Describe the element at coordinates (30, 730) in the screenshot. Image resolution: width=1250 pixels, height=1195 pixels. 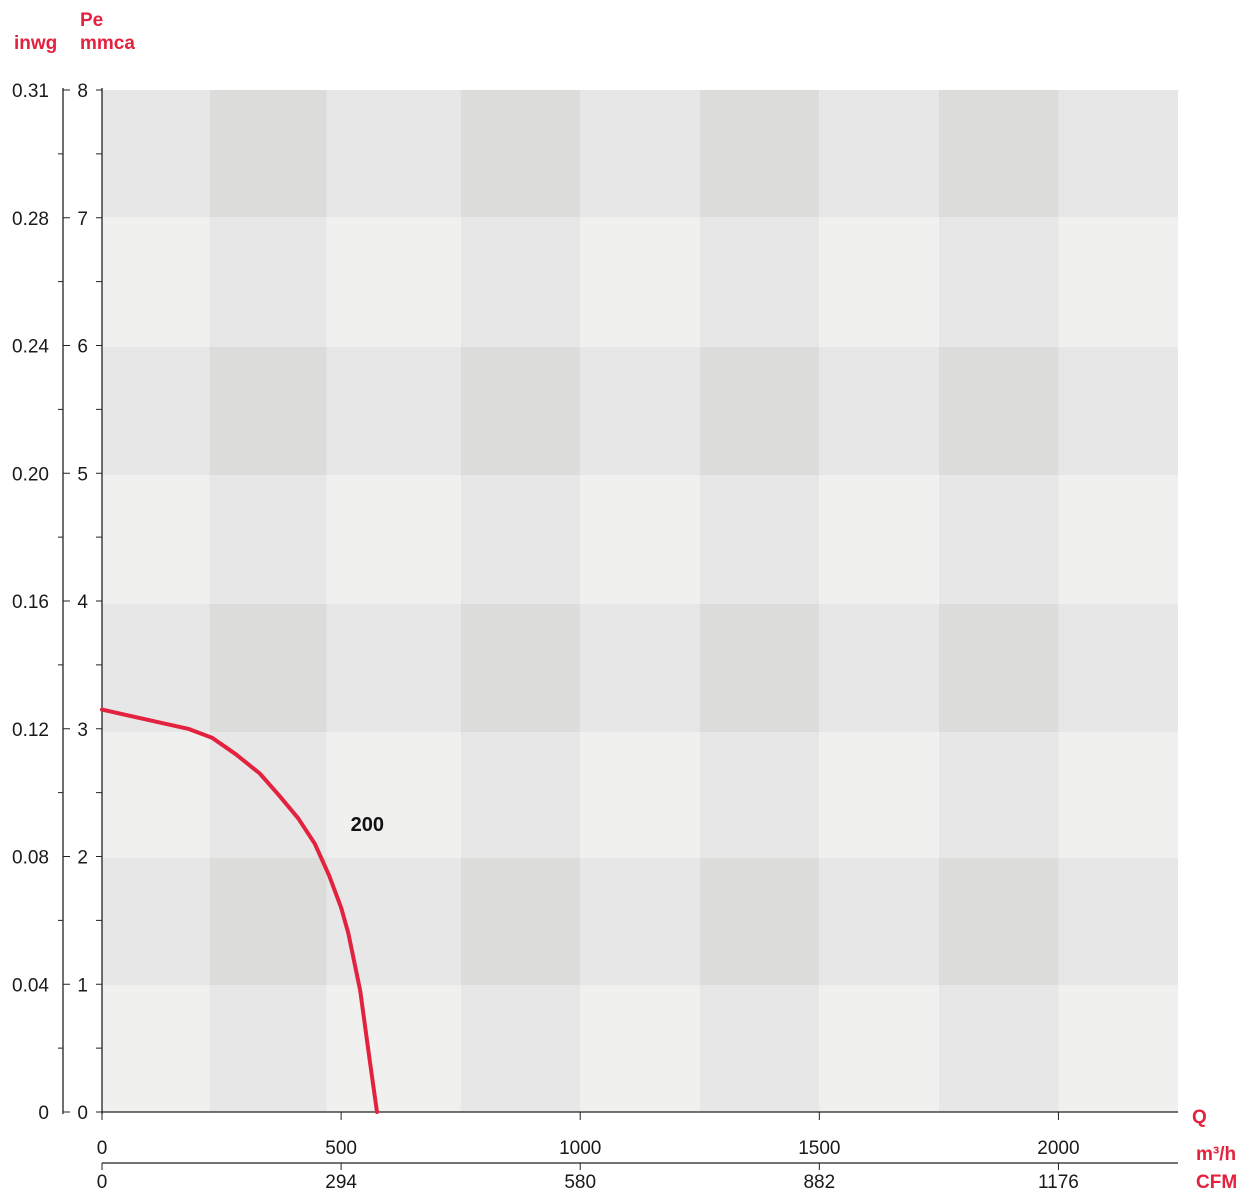
I see `y2-tick-label: 0.12` at that location.